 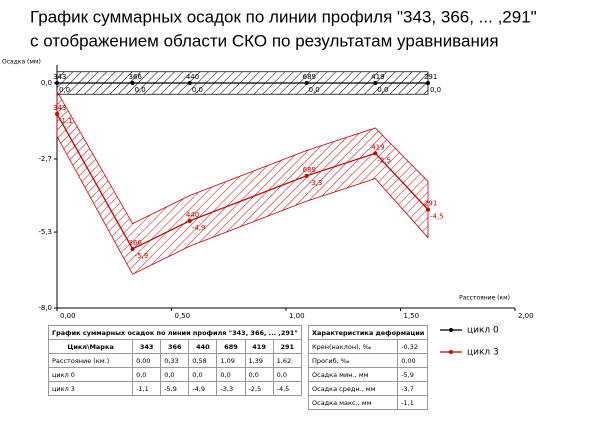 What do you see at coordinates (147, 360) in the screenshot?
I see `table-cell: 0,00` at bounding box center [147, 360].